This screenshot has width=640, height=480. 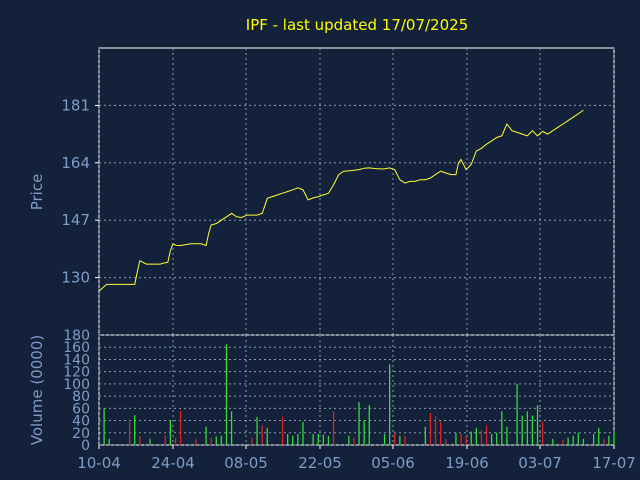 I want to click on price-tick-label: 164, so click(x=75, y=163).